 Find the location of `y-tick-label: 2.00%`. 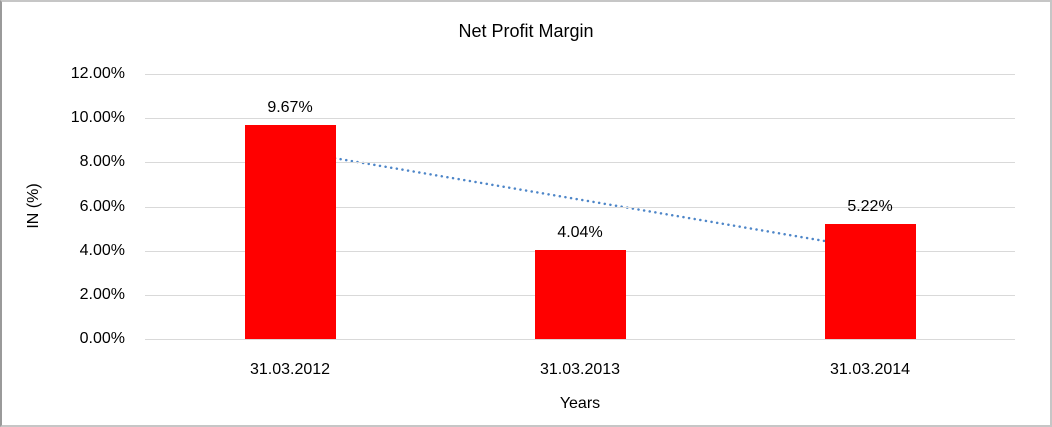

y-tick-label: 2.00% is located at coordinates (102, 294).